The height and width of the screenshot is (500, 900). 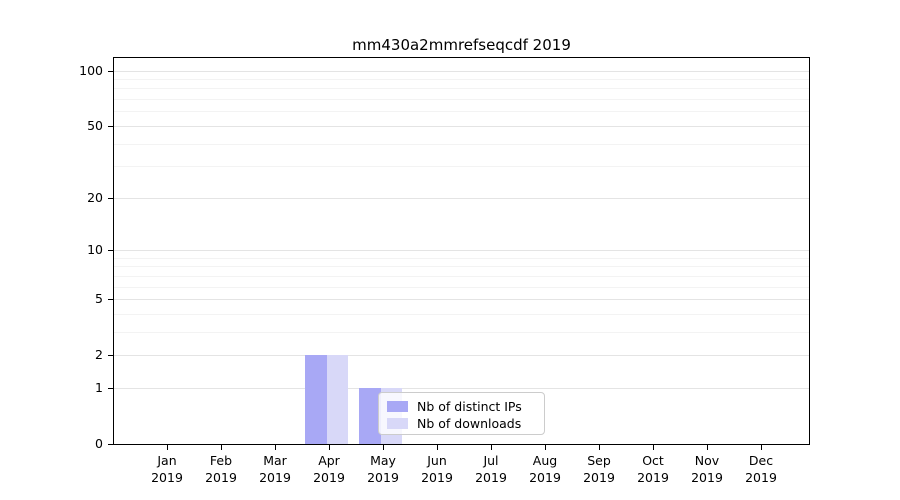 I want to click on x-tick-label: Dec 2019, so click(x=761, y=469).